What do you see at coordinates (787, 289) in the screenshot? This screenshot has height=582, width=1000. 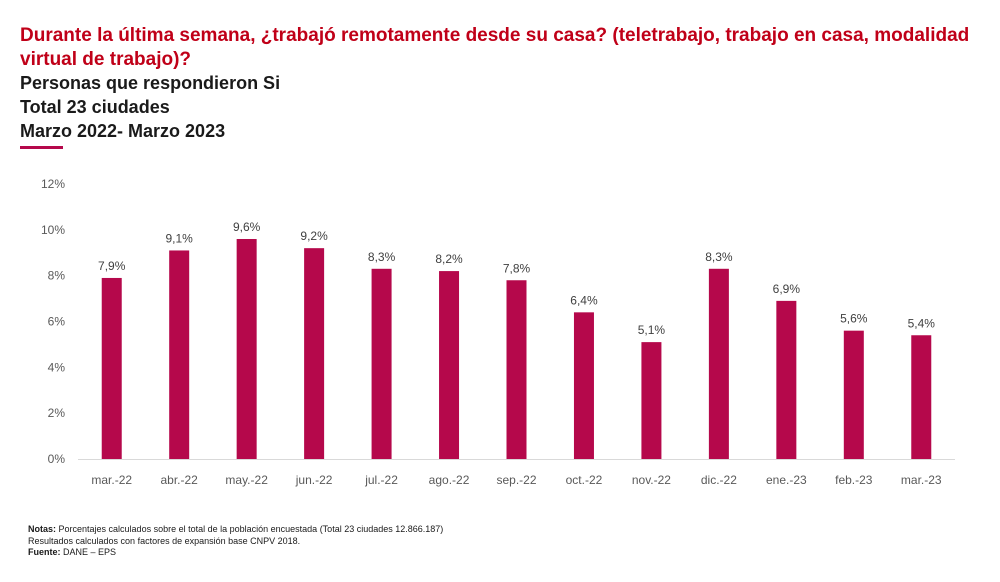 I see `data-label: 6,9%` at bounding box center [787, 289].